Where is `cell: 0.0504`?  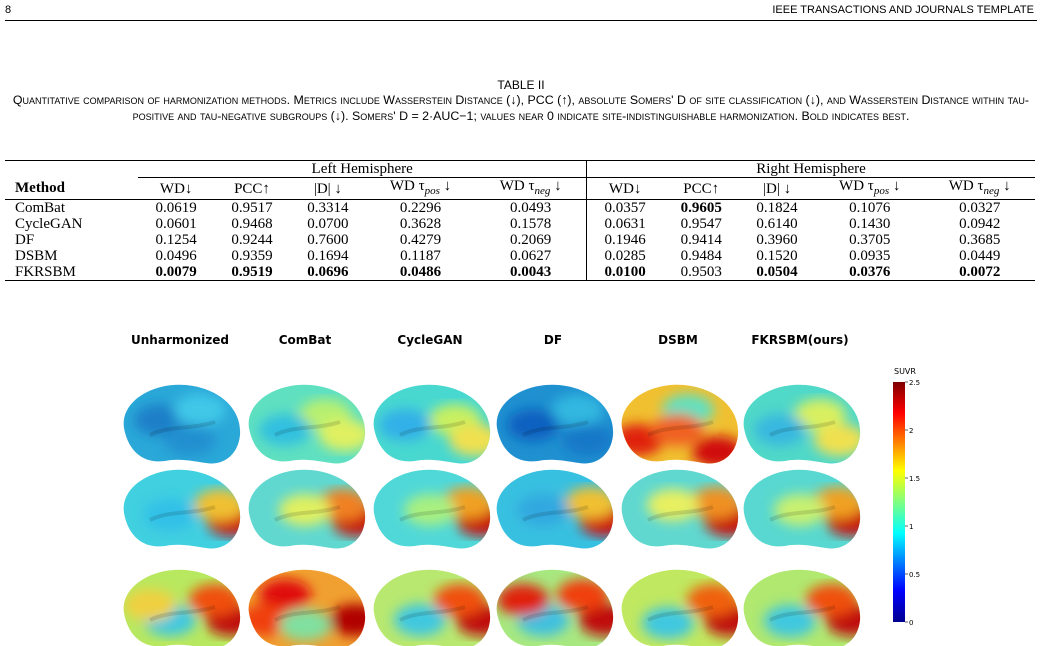 cell: 0.0504 is located at coordinates (777, 272).